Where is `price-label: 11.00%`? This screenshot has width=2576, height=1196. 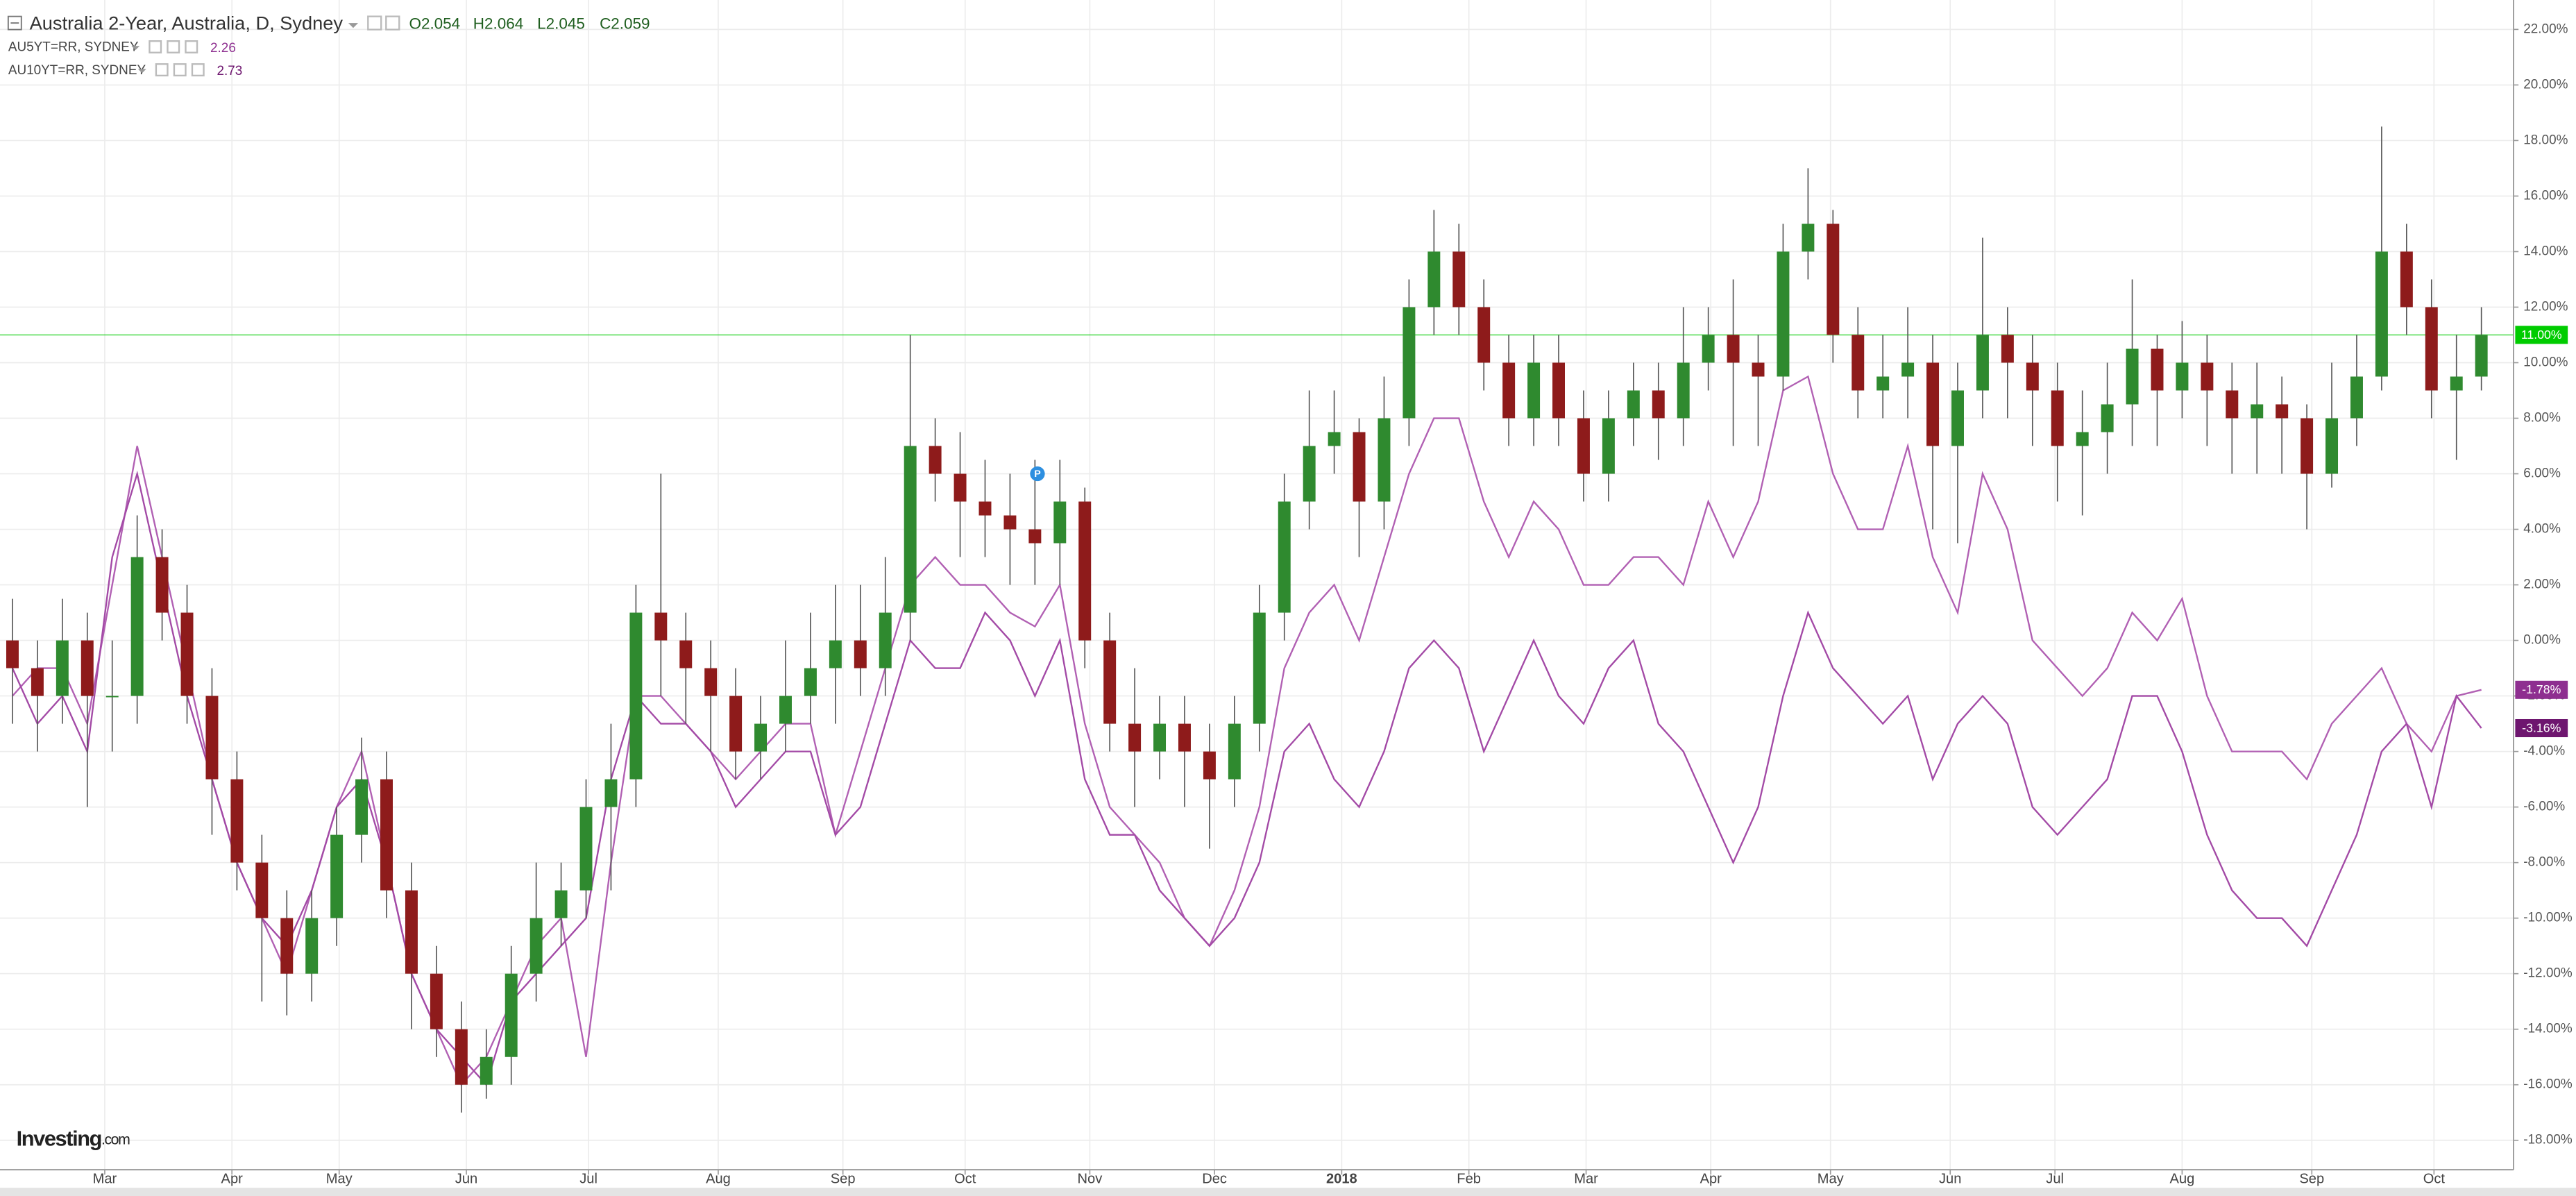
price-label: 11.00% is located at coordinates (2541, 335).